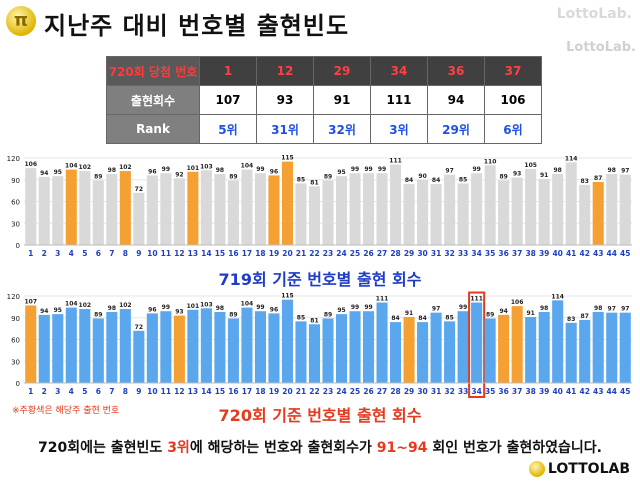 This screenshot has height=481, width=640. Describe the element at coordinates (283, 448) in the screenshot. I see `summary-middle: 에 해당하는 번호와 출현회수가` at that location.